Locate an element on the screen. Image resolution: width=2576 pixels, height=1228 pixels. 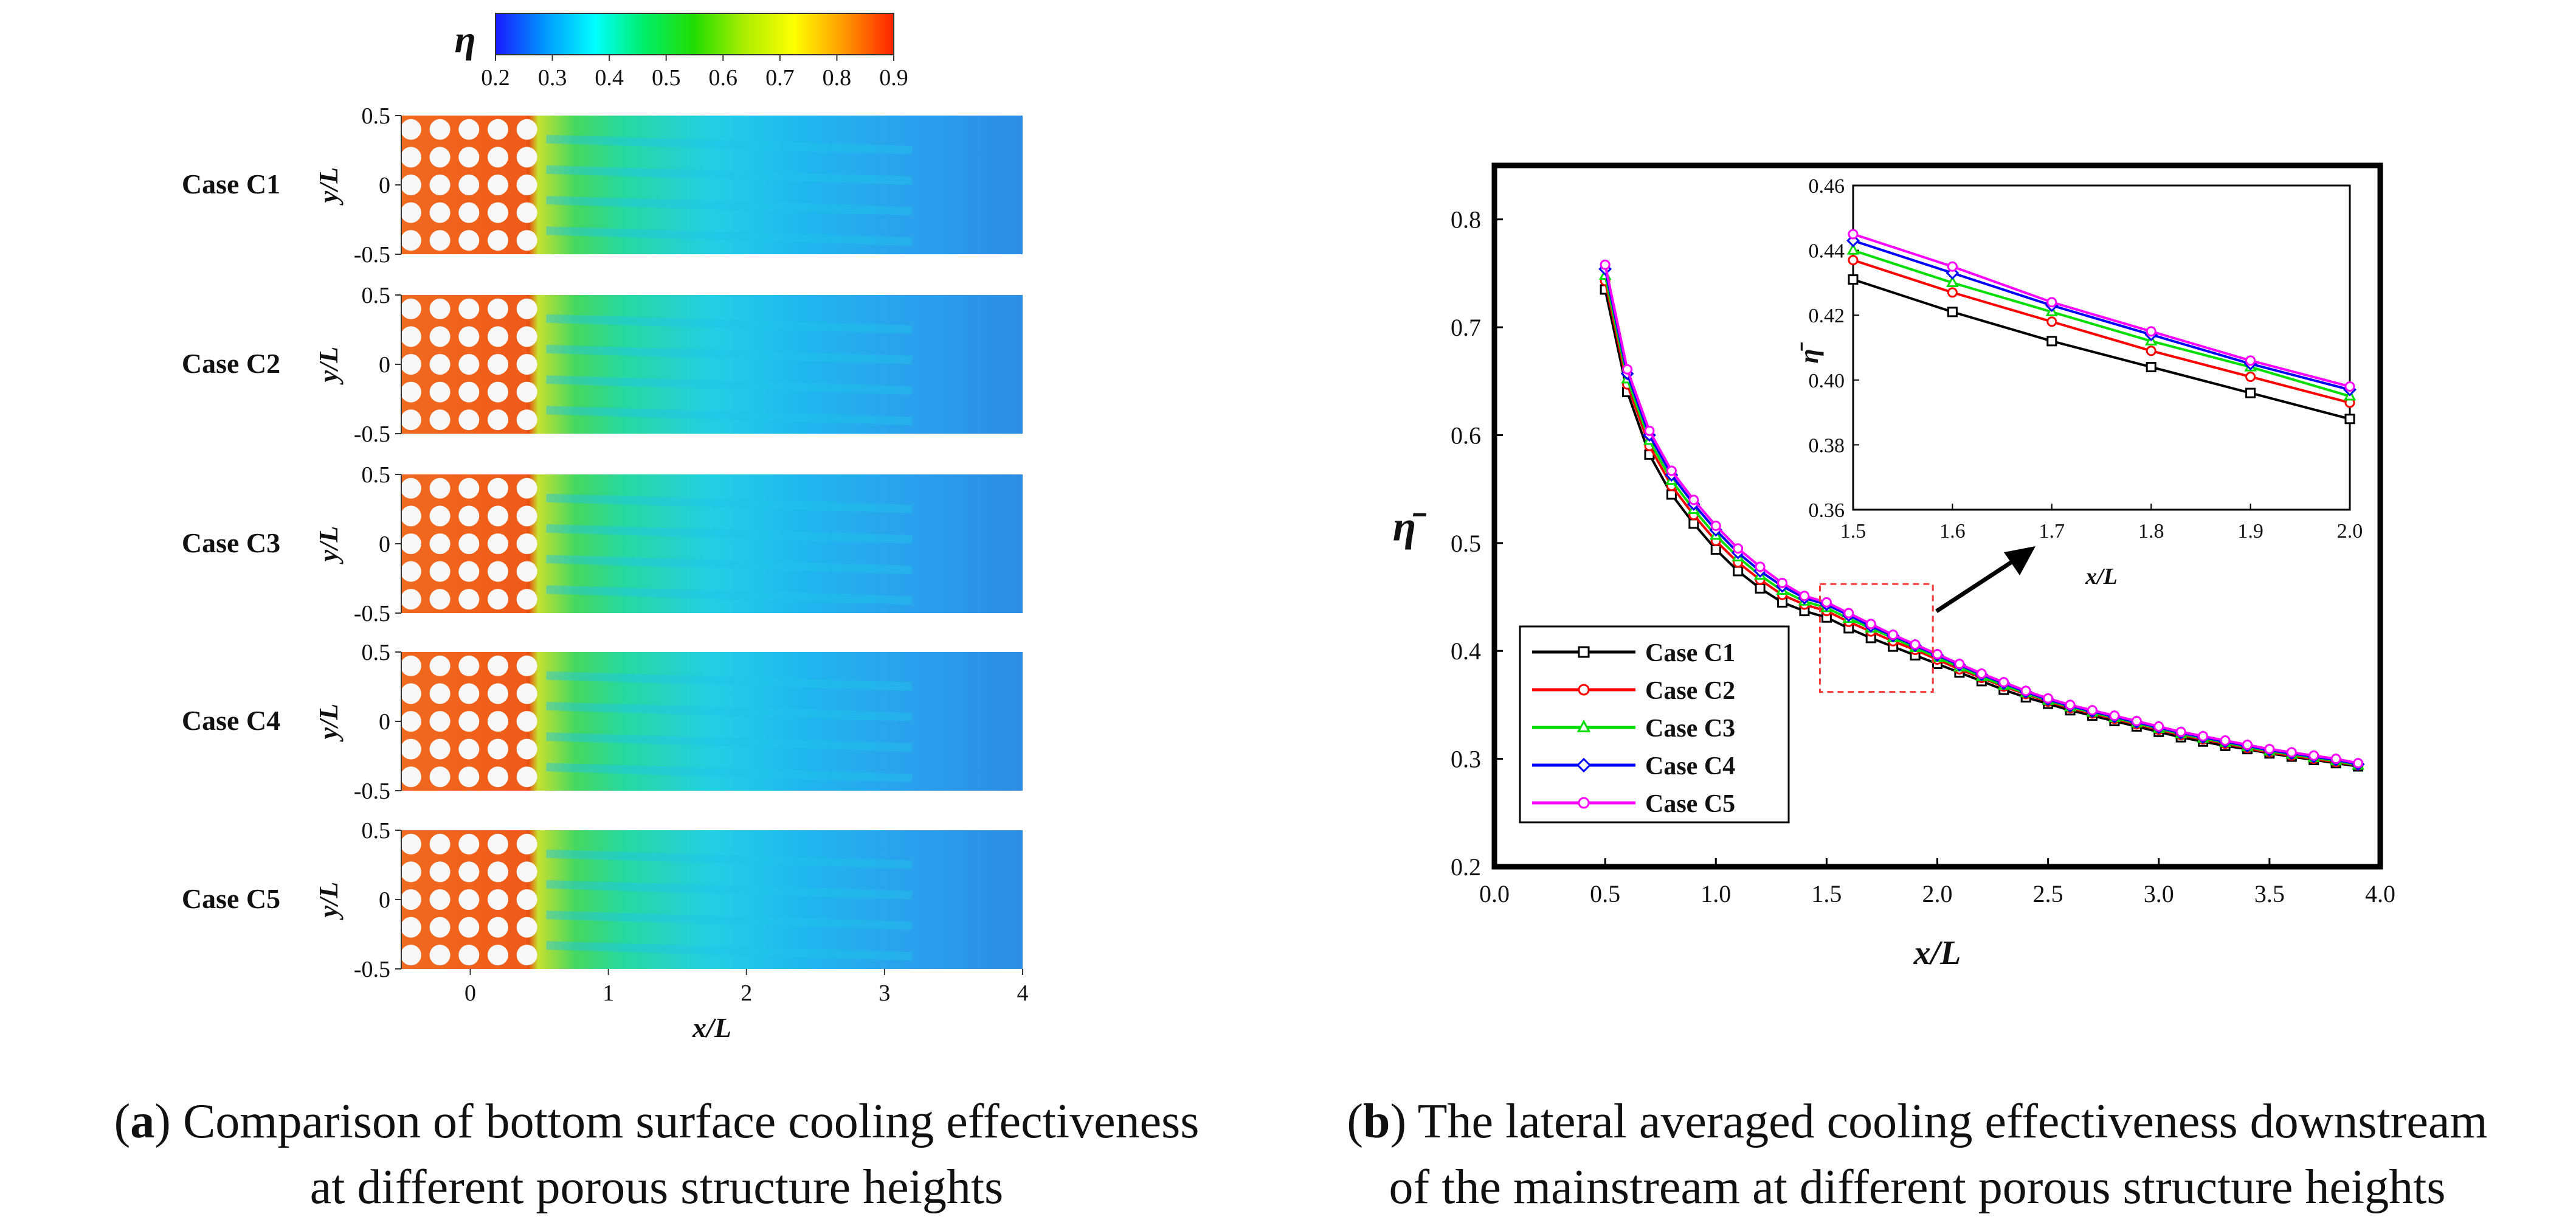
y-tick-label: 0.6 is located at coordinates (1466, 435).